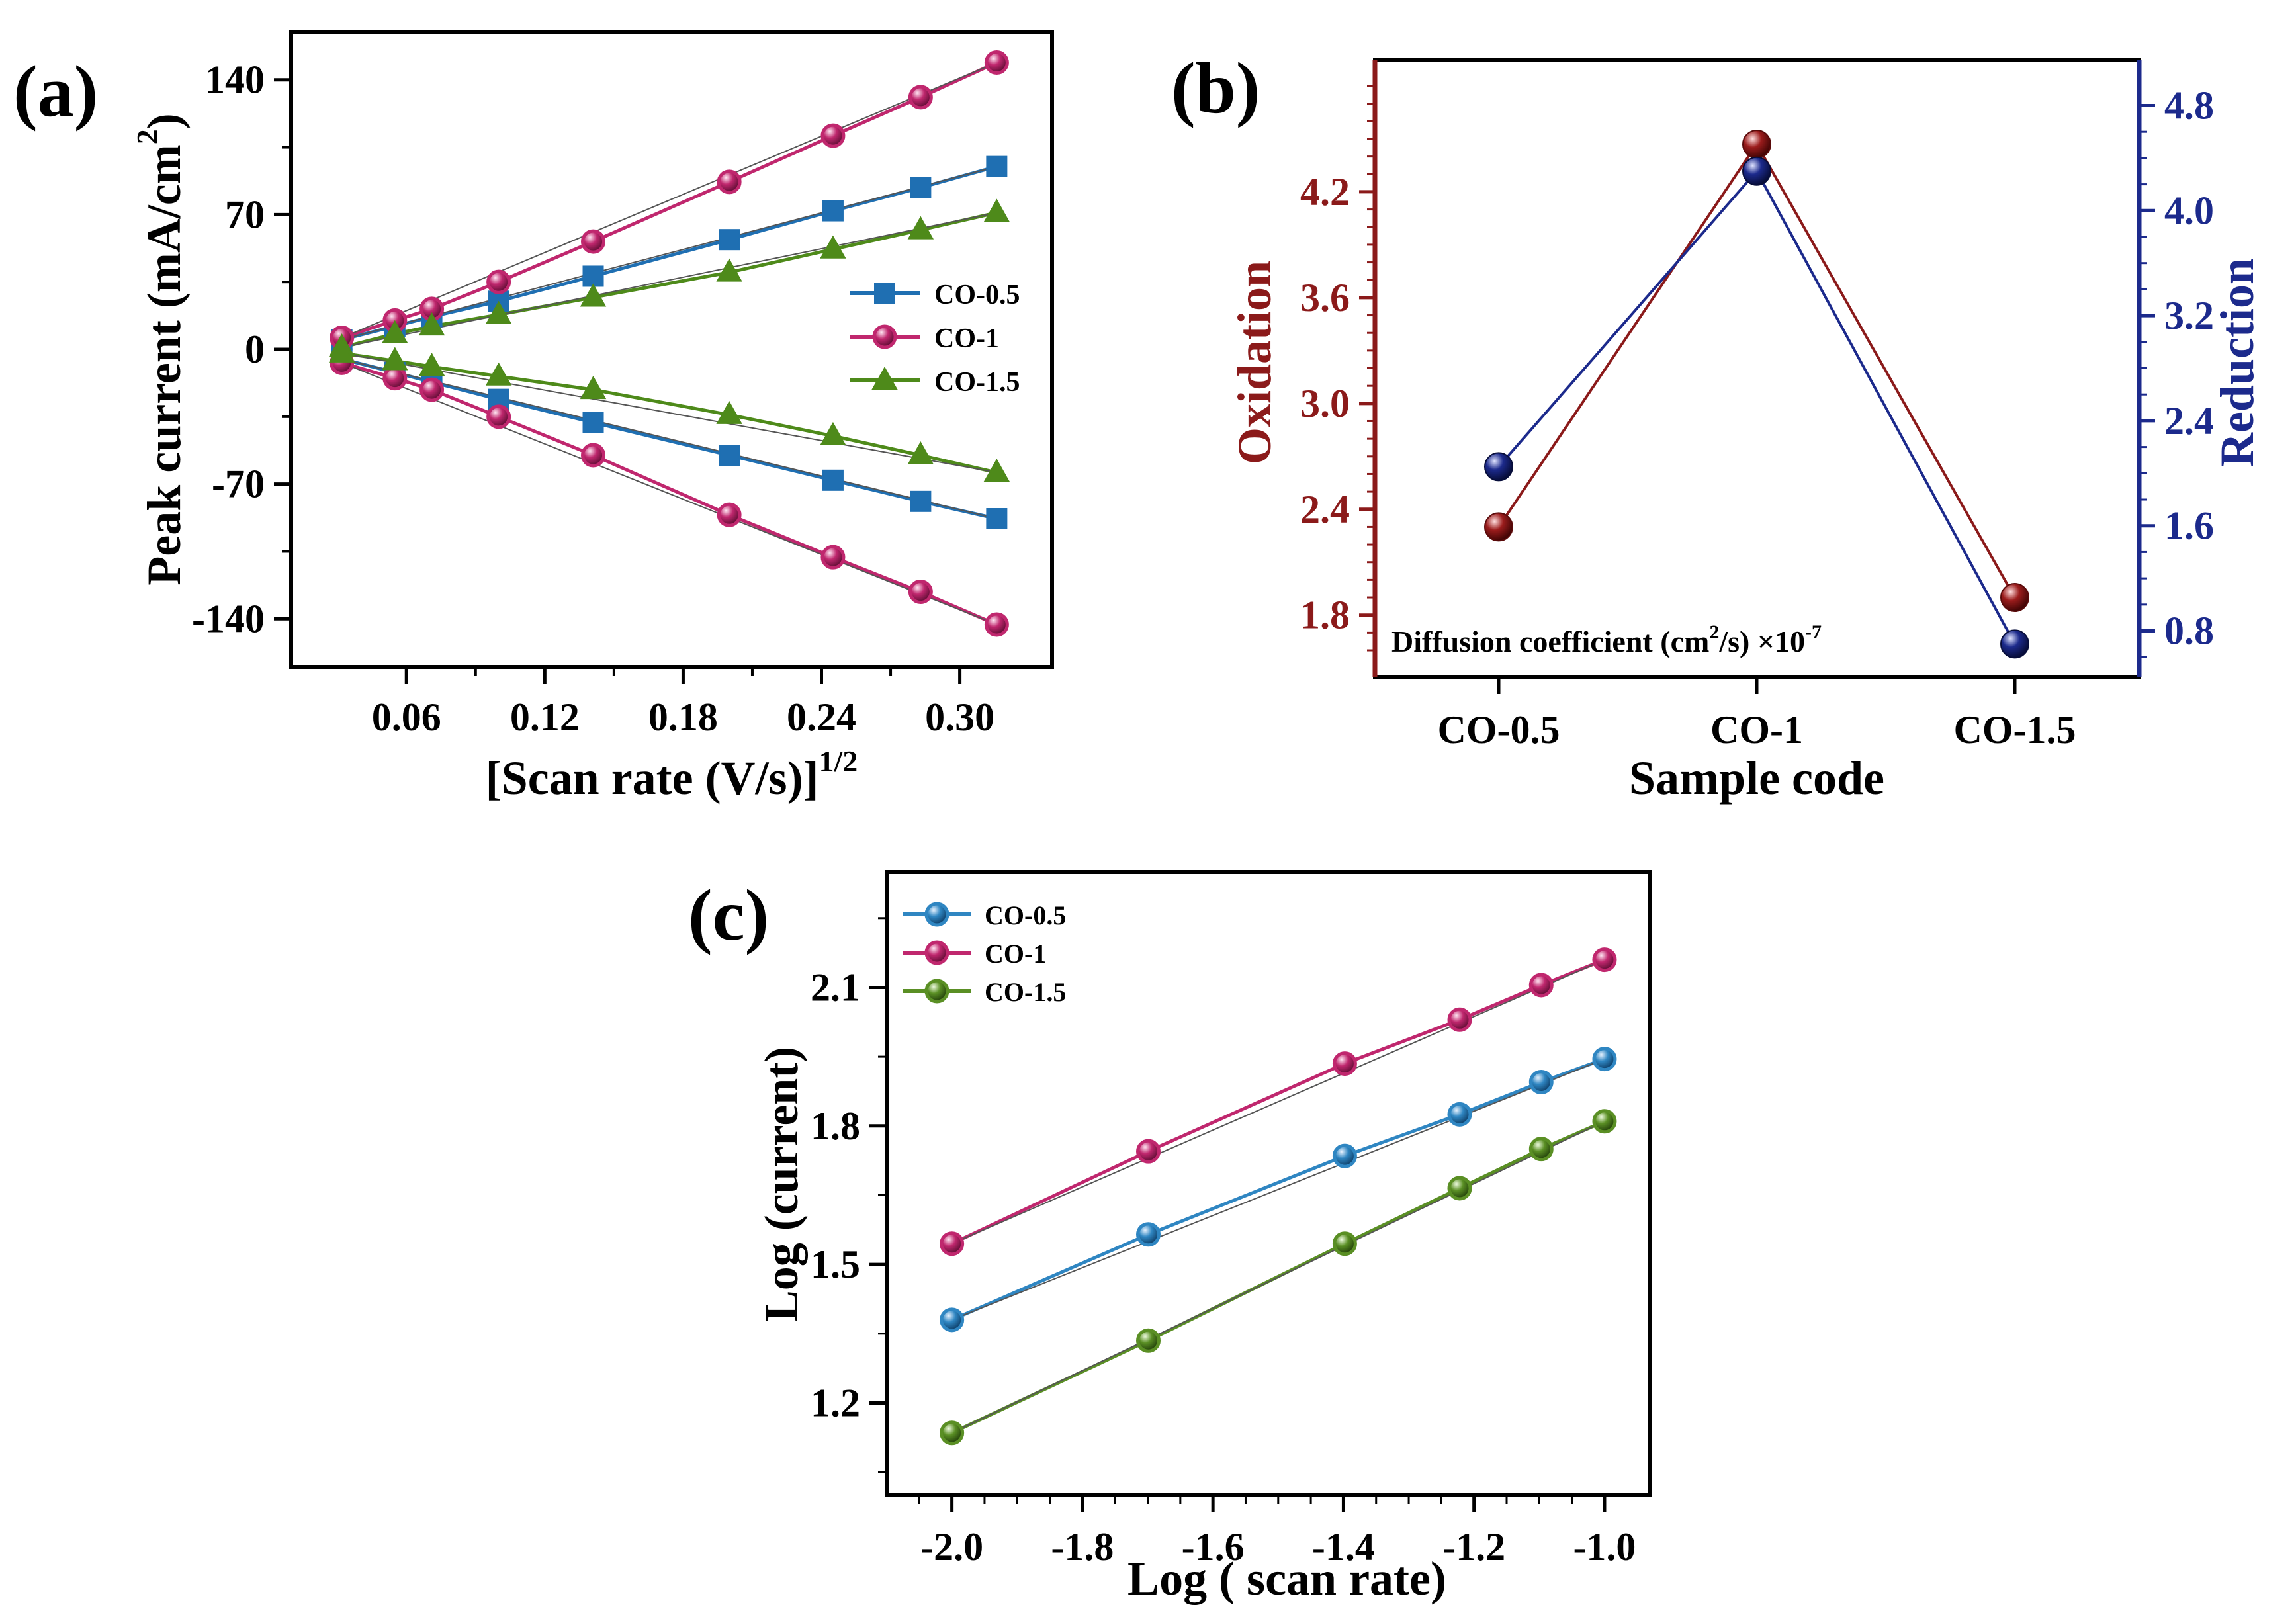 The width and height of the screenshot is (2296, 1617). I want to click on y-tick-label-a: 140, so click(235, 80).